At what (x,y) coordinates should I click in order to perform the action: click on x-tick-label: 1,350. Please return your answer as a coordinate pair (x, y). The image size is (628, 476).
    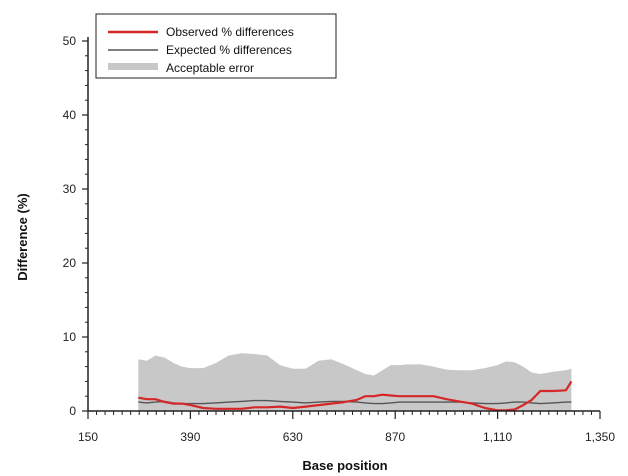
    Looking at the image, I should click on (600, 437).